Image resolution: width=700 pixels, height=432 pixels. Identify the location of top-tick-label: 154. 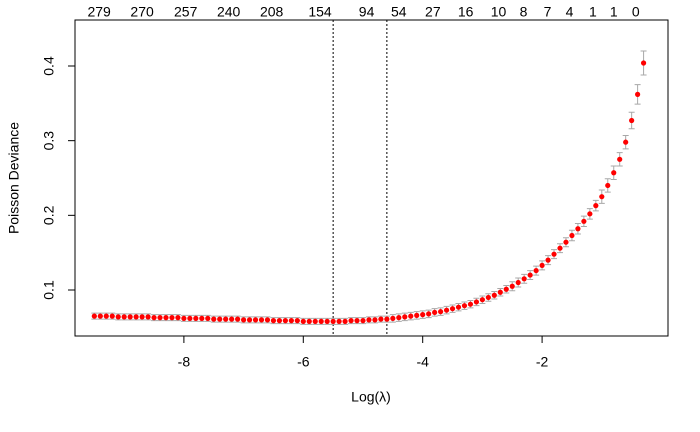
(320, 12).